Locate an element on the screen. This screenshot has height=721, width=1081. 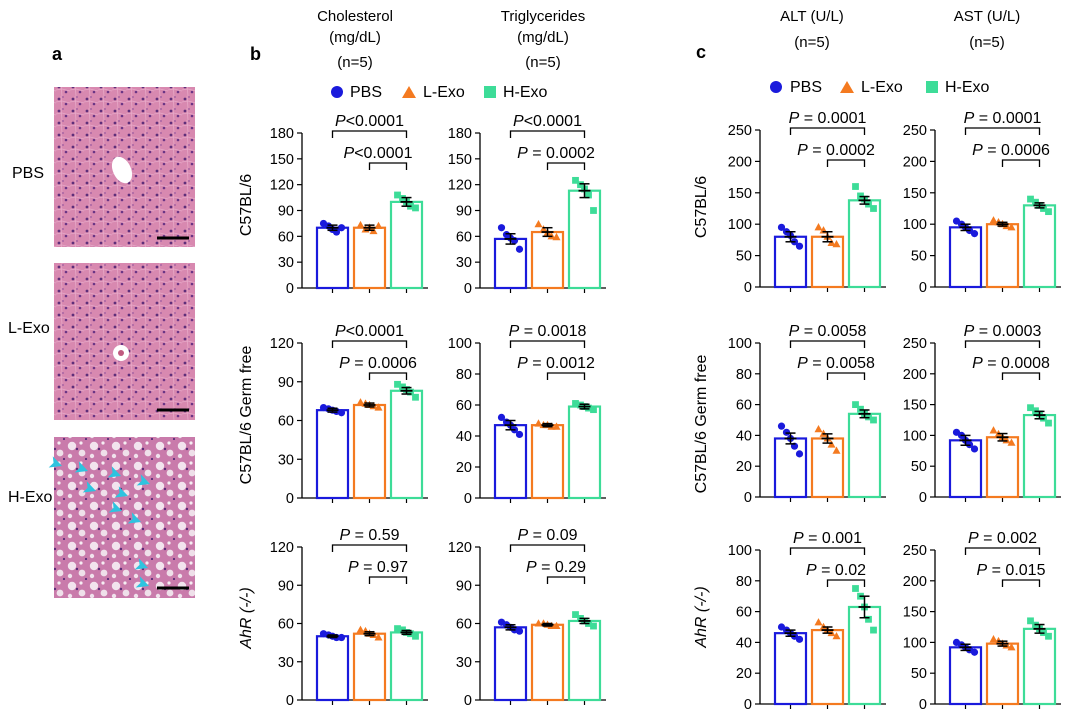
row-label-b-germfree: C57BL/6 Germ free is located at coordinates (246, 415).